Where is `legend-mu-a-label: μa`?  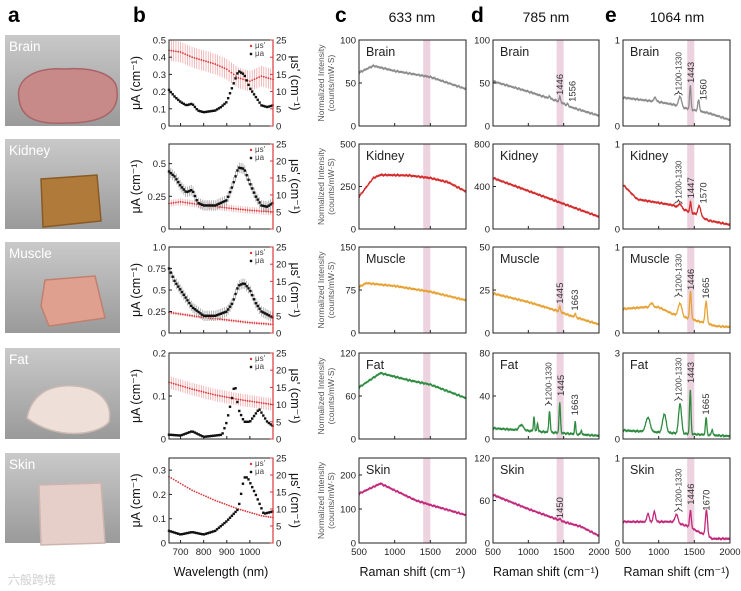
legend-mu-a-label: μa is located at coordinates (260, 53).